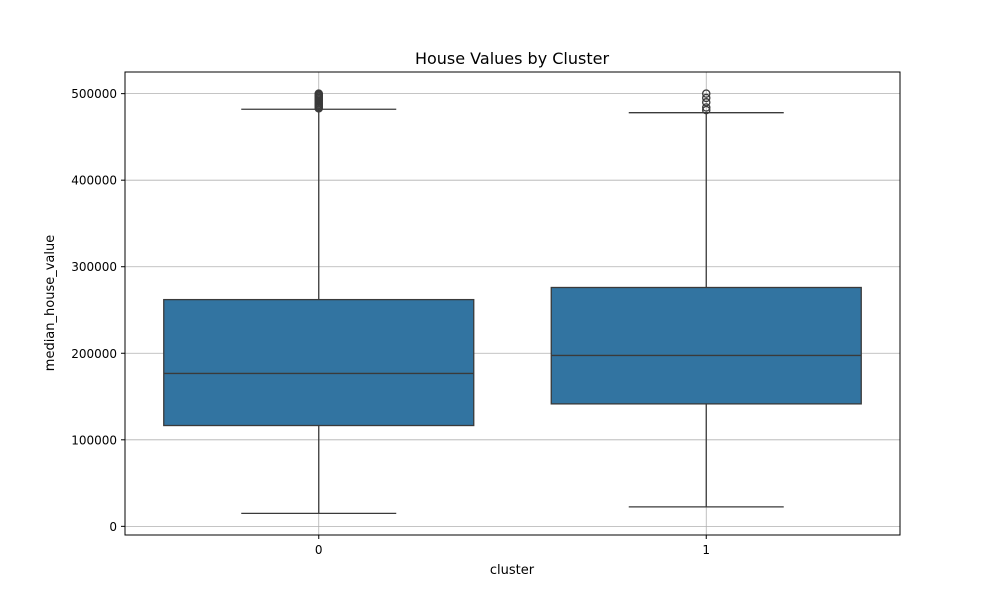 The width and height of the screenshot is (1000, 600). Describe the element at coordinates (94, 267) in the screenshot. I see `y-tick-label: 300000` at that location.